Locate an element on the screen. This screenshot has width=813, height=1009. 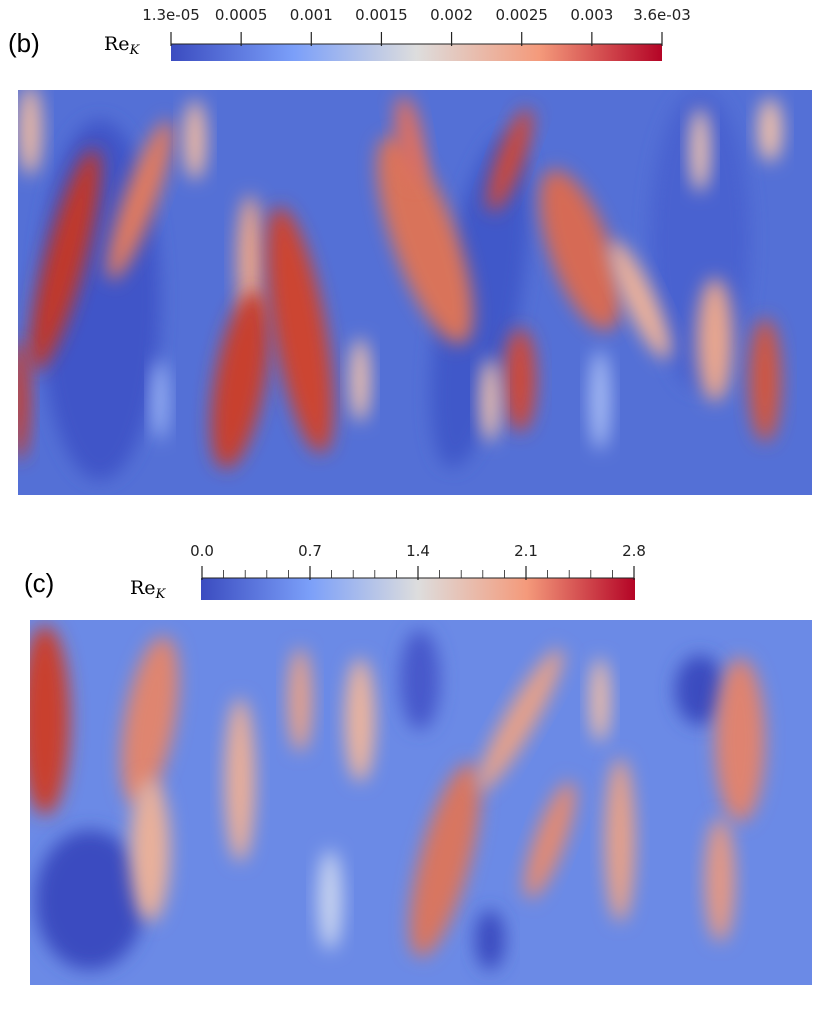
panel-label: (b) is located at coordinates (24, 43).